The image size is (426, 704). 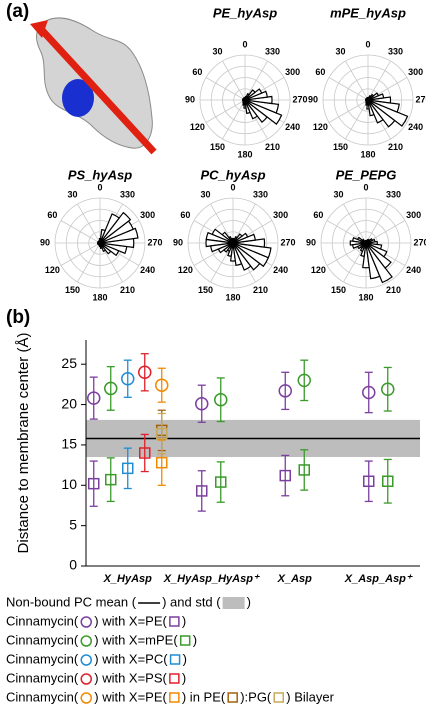 I want to click on legend-text: ) in PE(, so click(x=204, y=696).